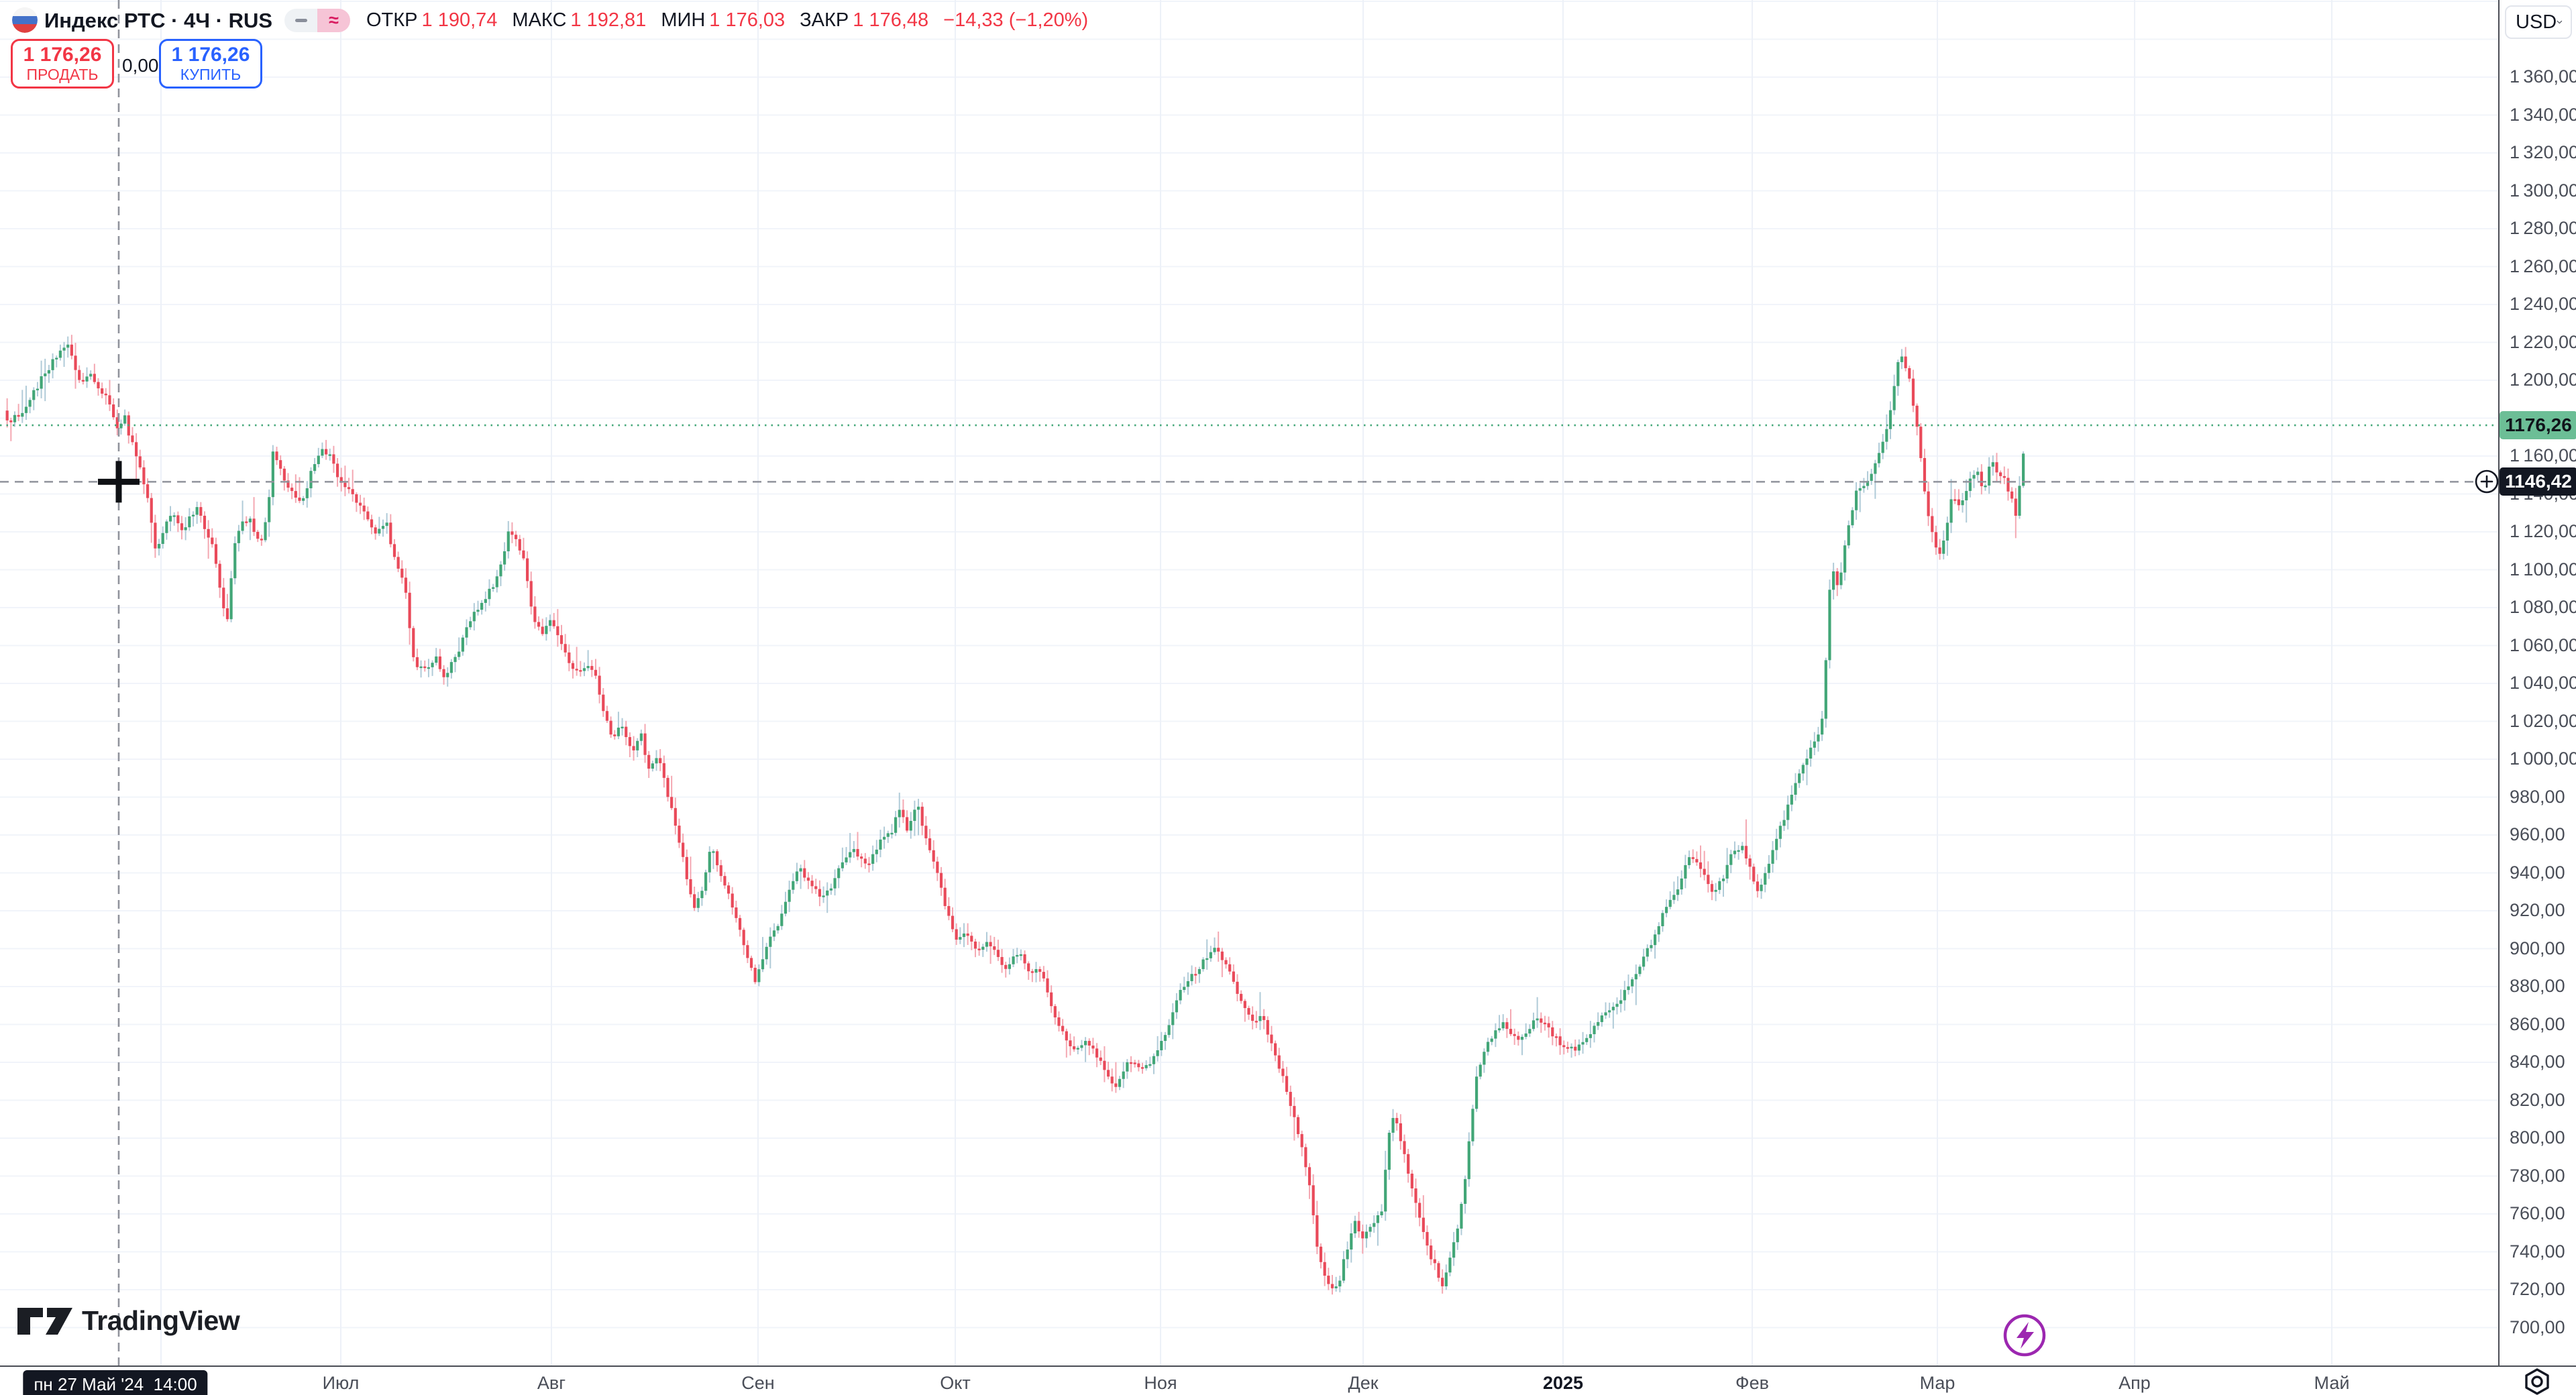 This screenshot has width=2576, height=1395. Describe the element at coordinates (210, 74) in the screenshot. I see `buy-label: КУПИТЬ` at that location.